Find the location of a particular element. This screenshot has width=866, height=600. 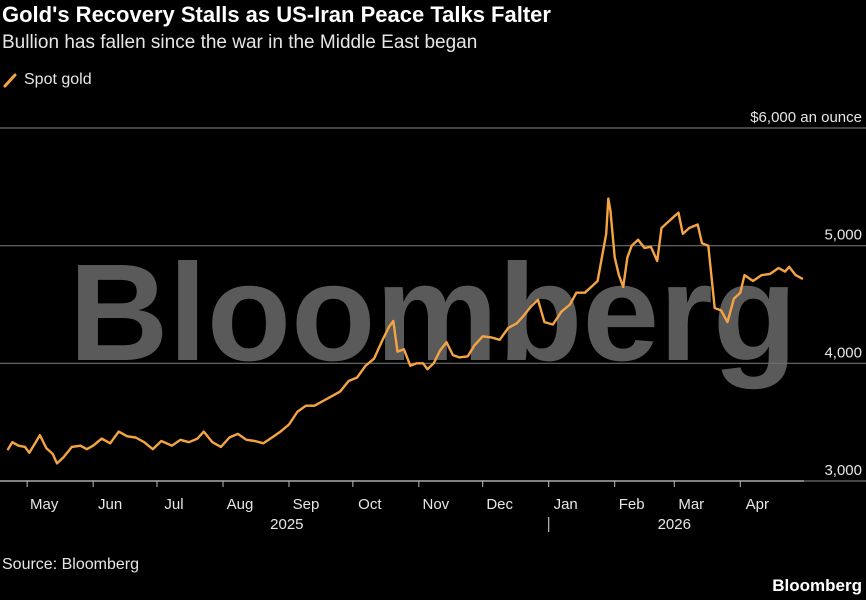

x-tick-label-jul: Jul is located at coordinates (173, 504).